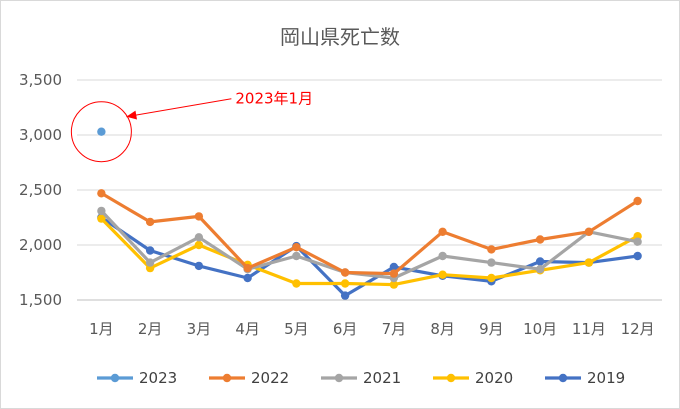 This screenshot has width=680, height=409. Describe the element at coordinates (585, 378) in the screenshot. I see `legend-item-2019: 2019` at that location.